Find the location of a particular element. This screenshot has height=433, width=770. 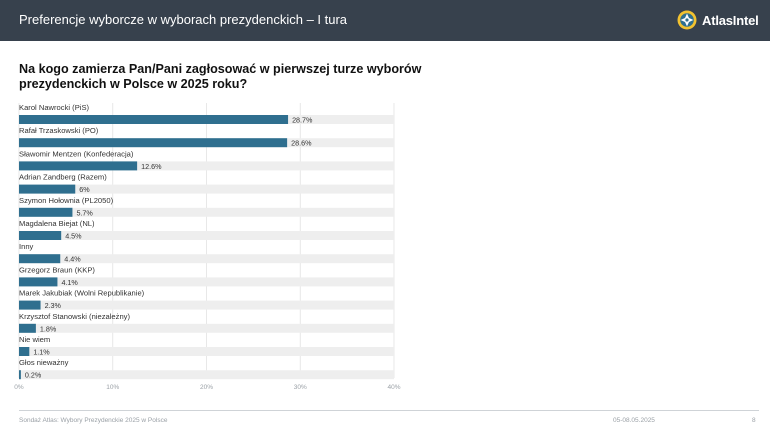

x-tick-label: 40% is located at coordinates (393, 387).